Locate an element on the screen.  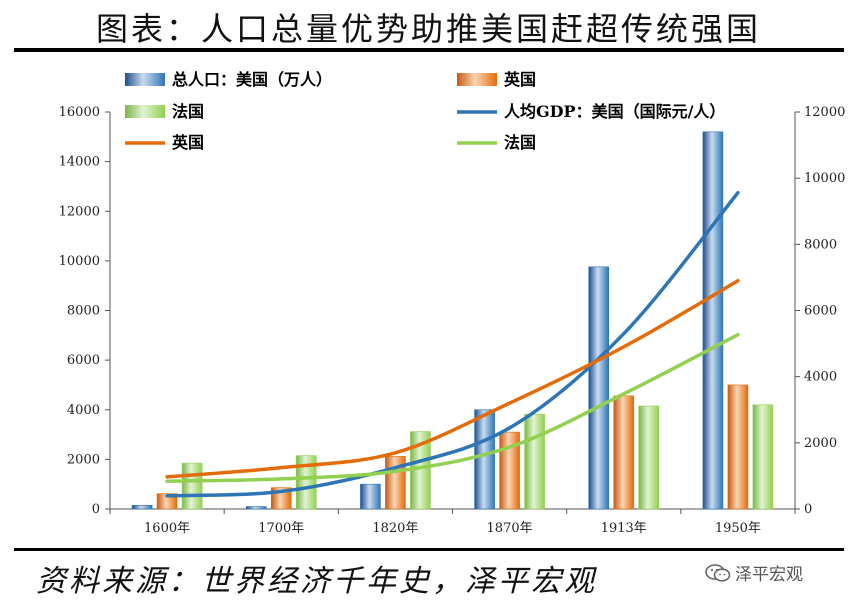
legend-label-us-gdp: 人均GDP：美国（国际元/人） is located at coordinates (614, 111).